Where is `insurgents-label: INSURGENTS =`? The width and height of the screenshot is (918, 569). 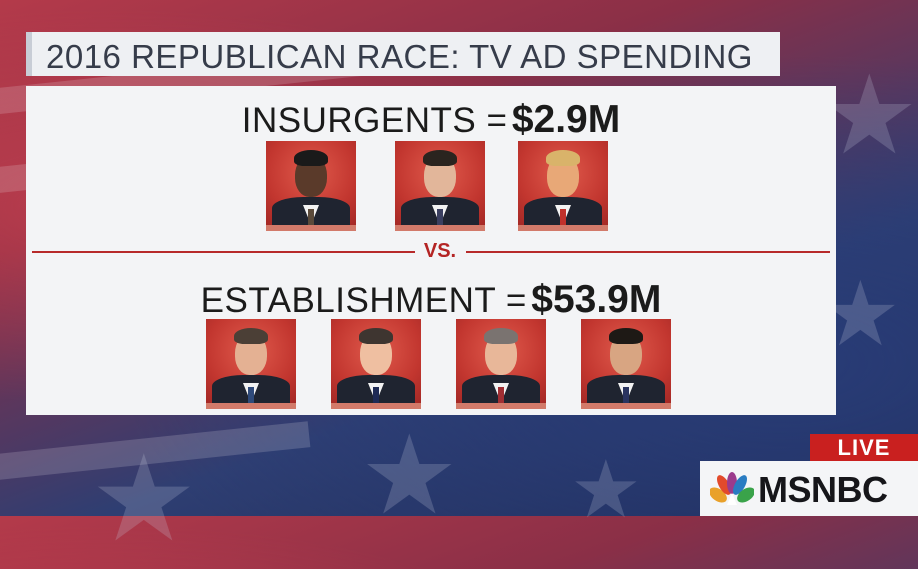
insurgents-label: INSURGENTS = is located at coordinates (374, 120).